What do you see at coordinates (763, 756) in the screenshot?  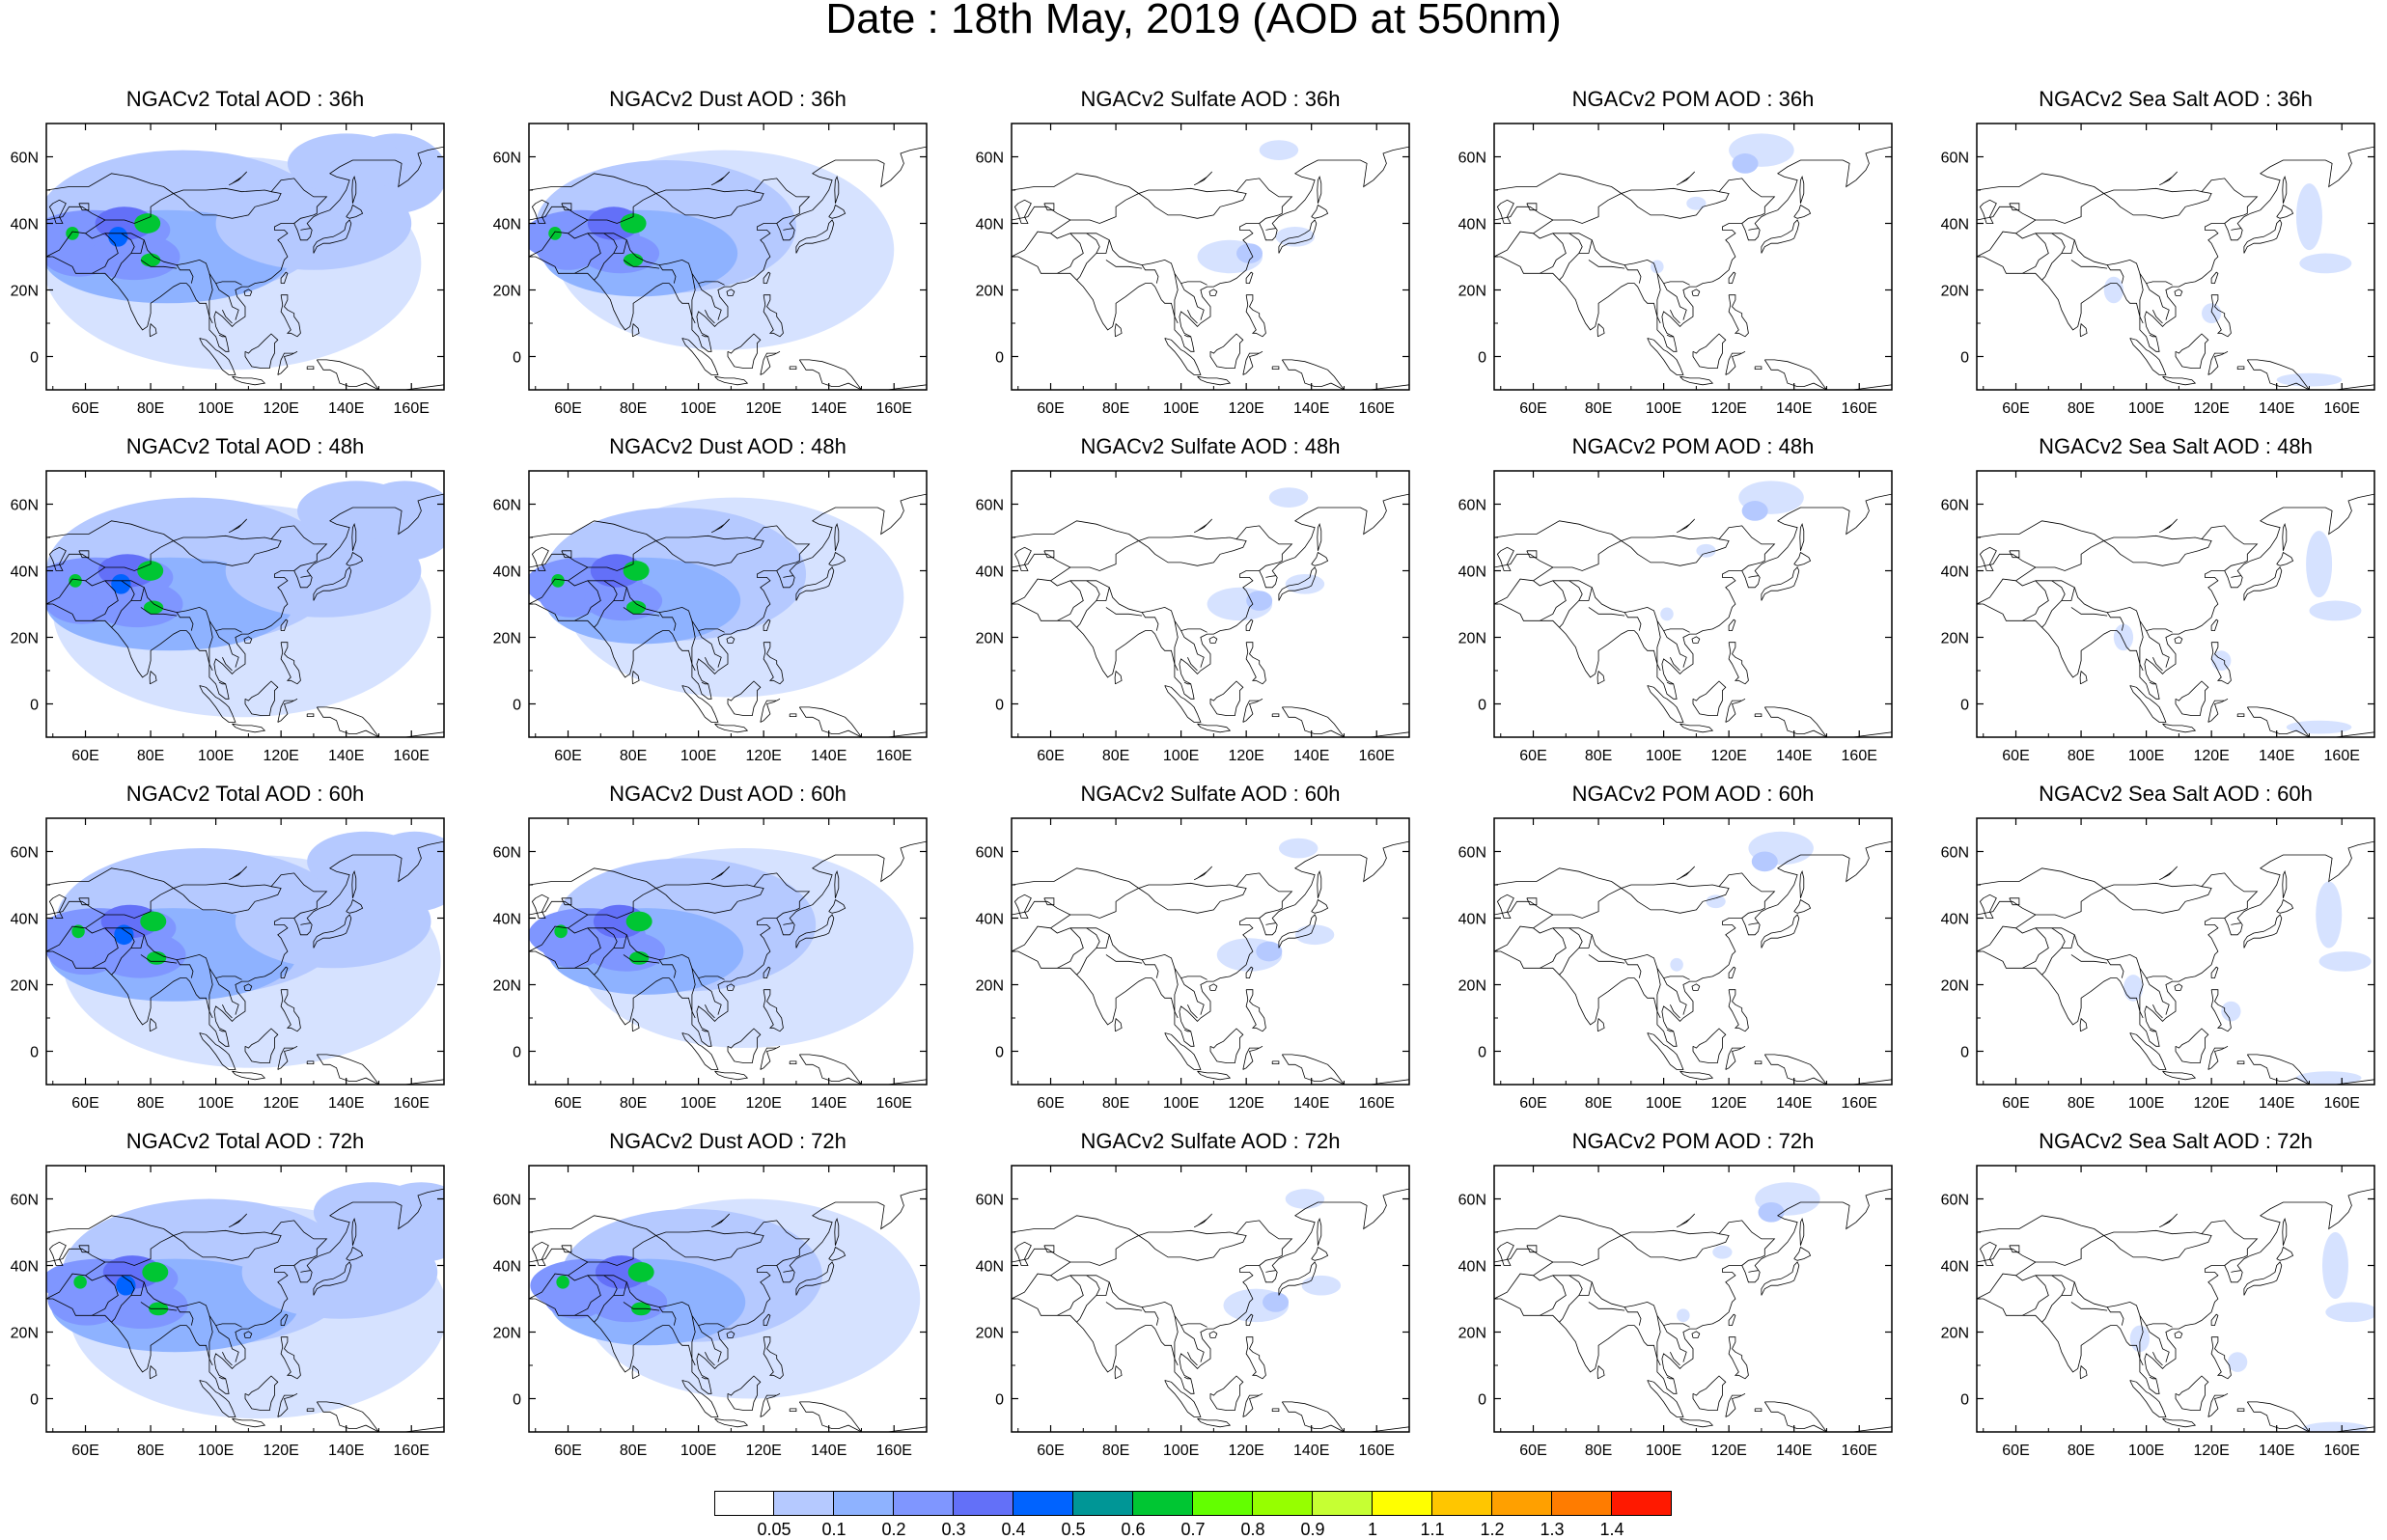 I see `lon-tick-label: 120E` at bounding box center [763, 756].